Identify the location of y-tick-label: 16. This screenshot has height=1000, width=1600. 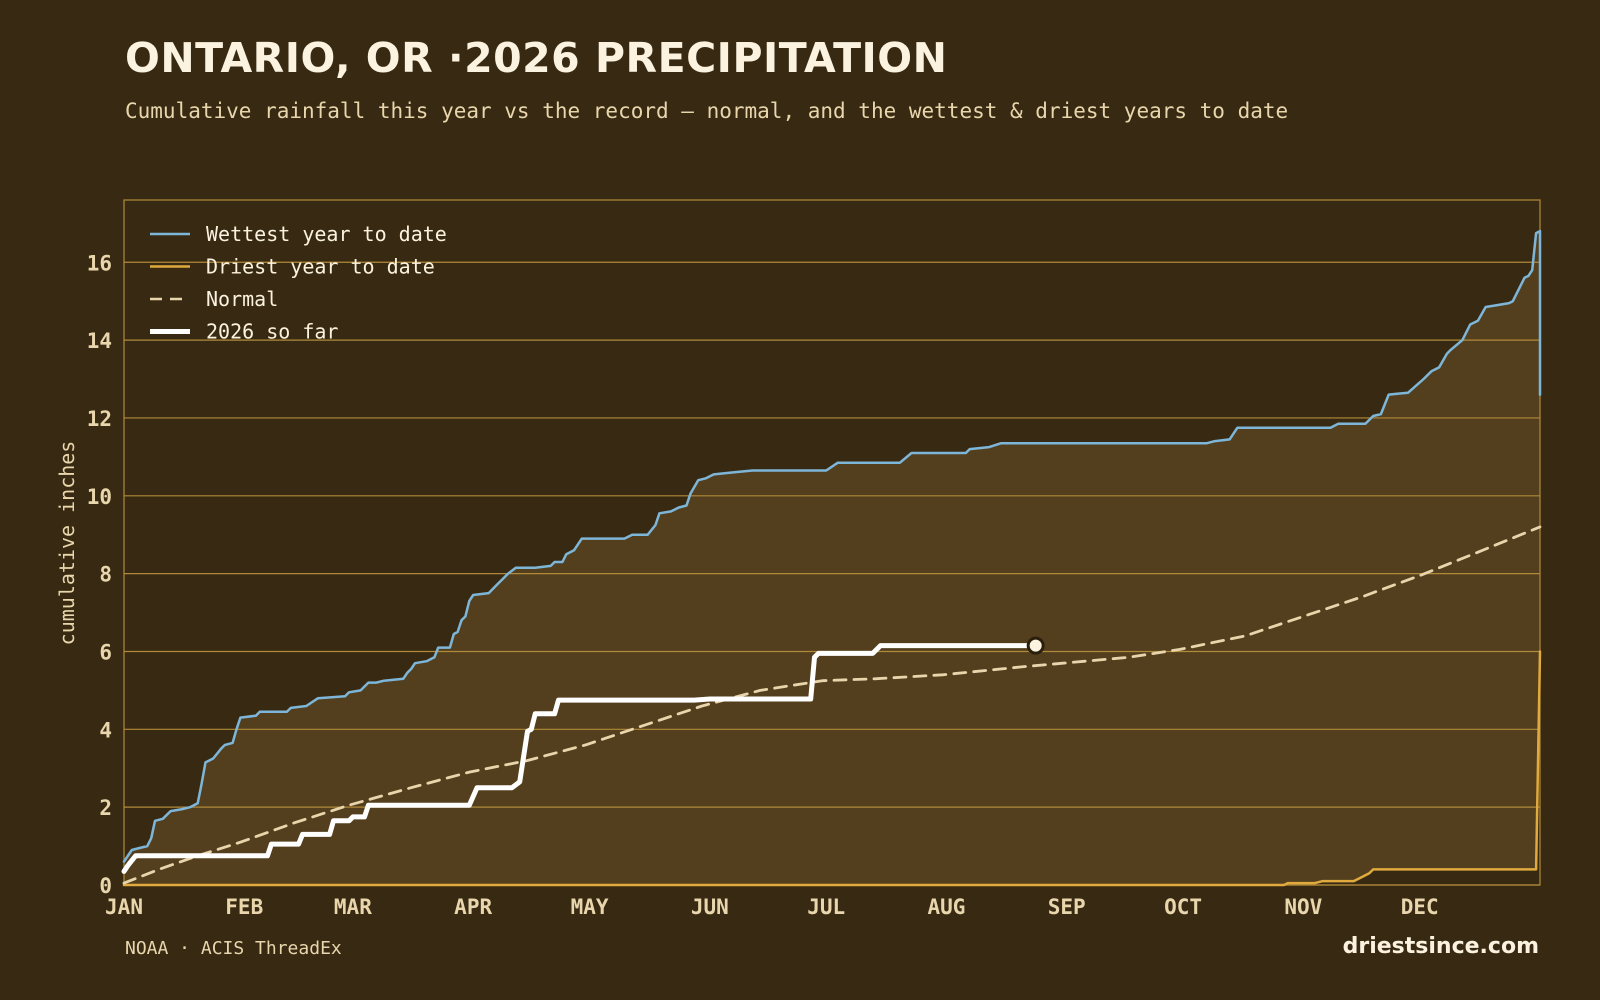
(99, 263).